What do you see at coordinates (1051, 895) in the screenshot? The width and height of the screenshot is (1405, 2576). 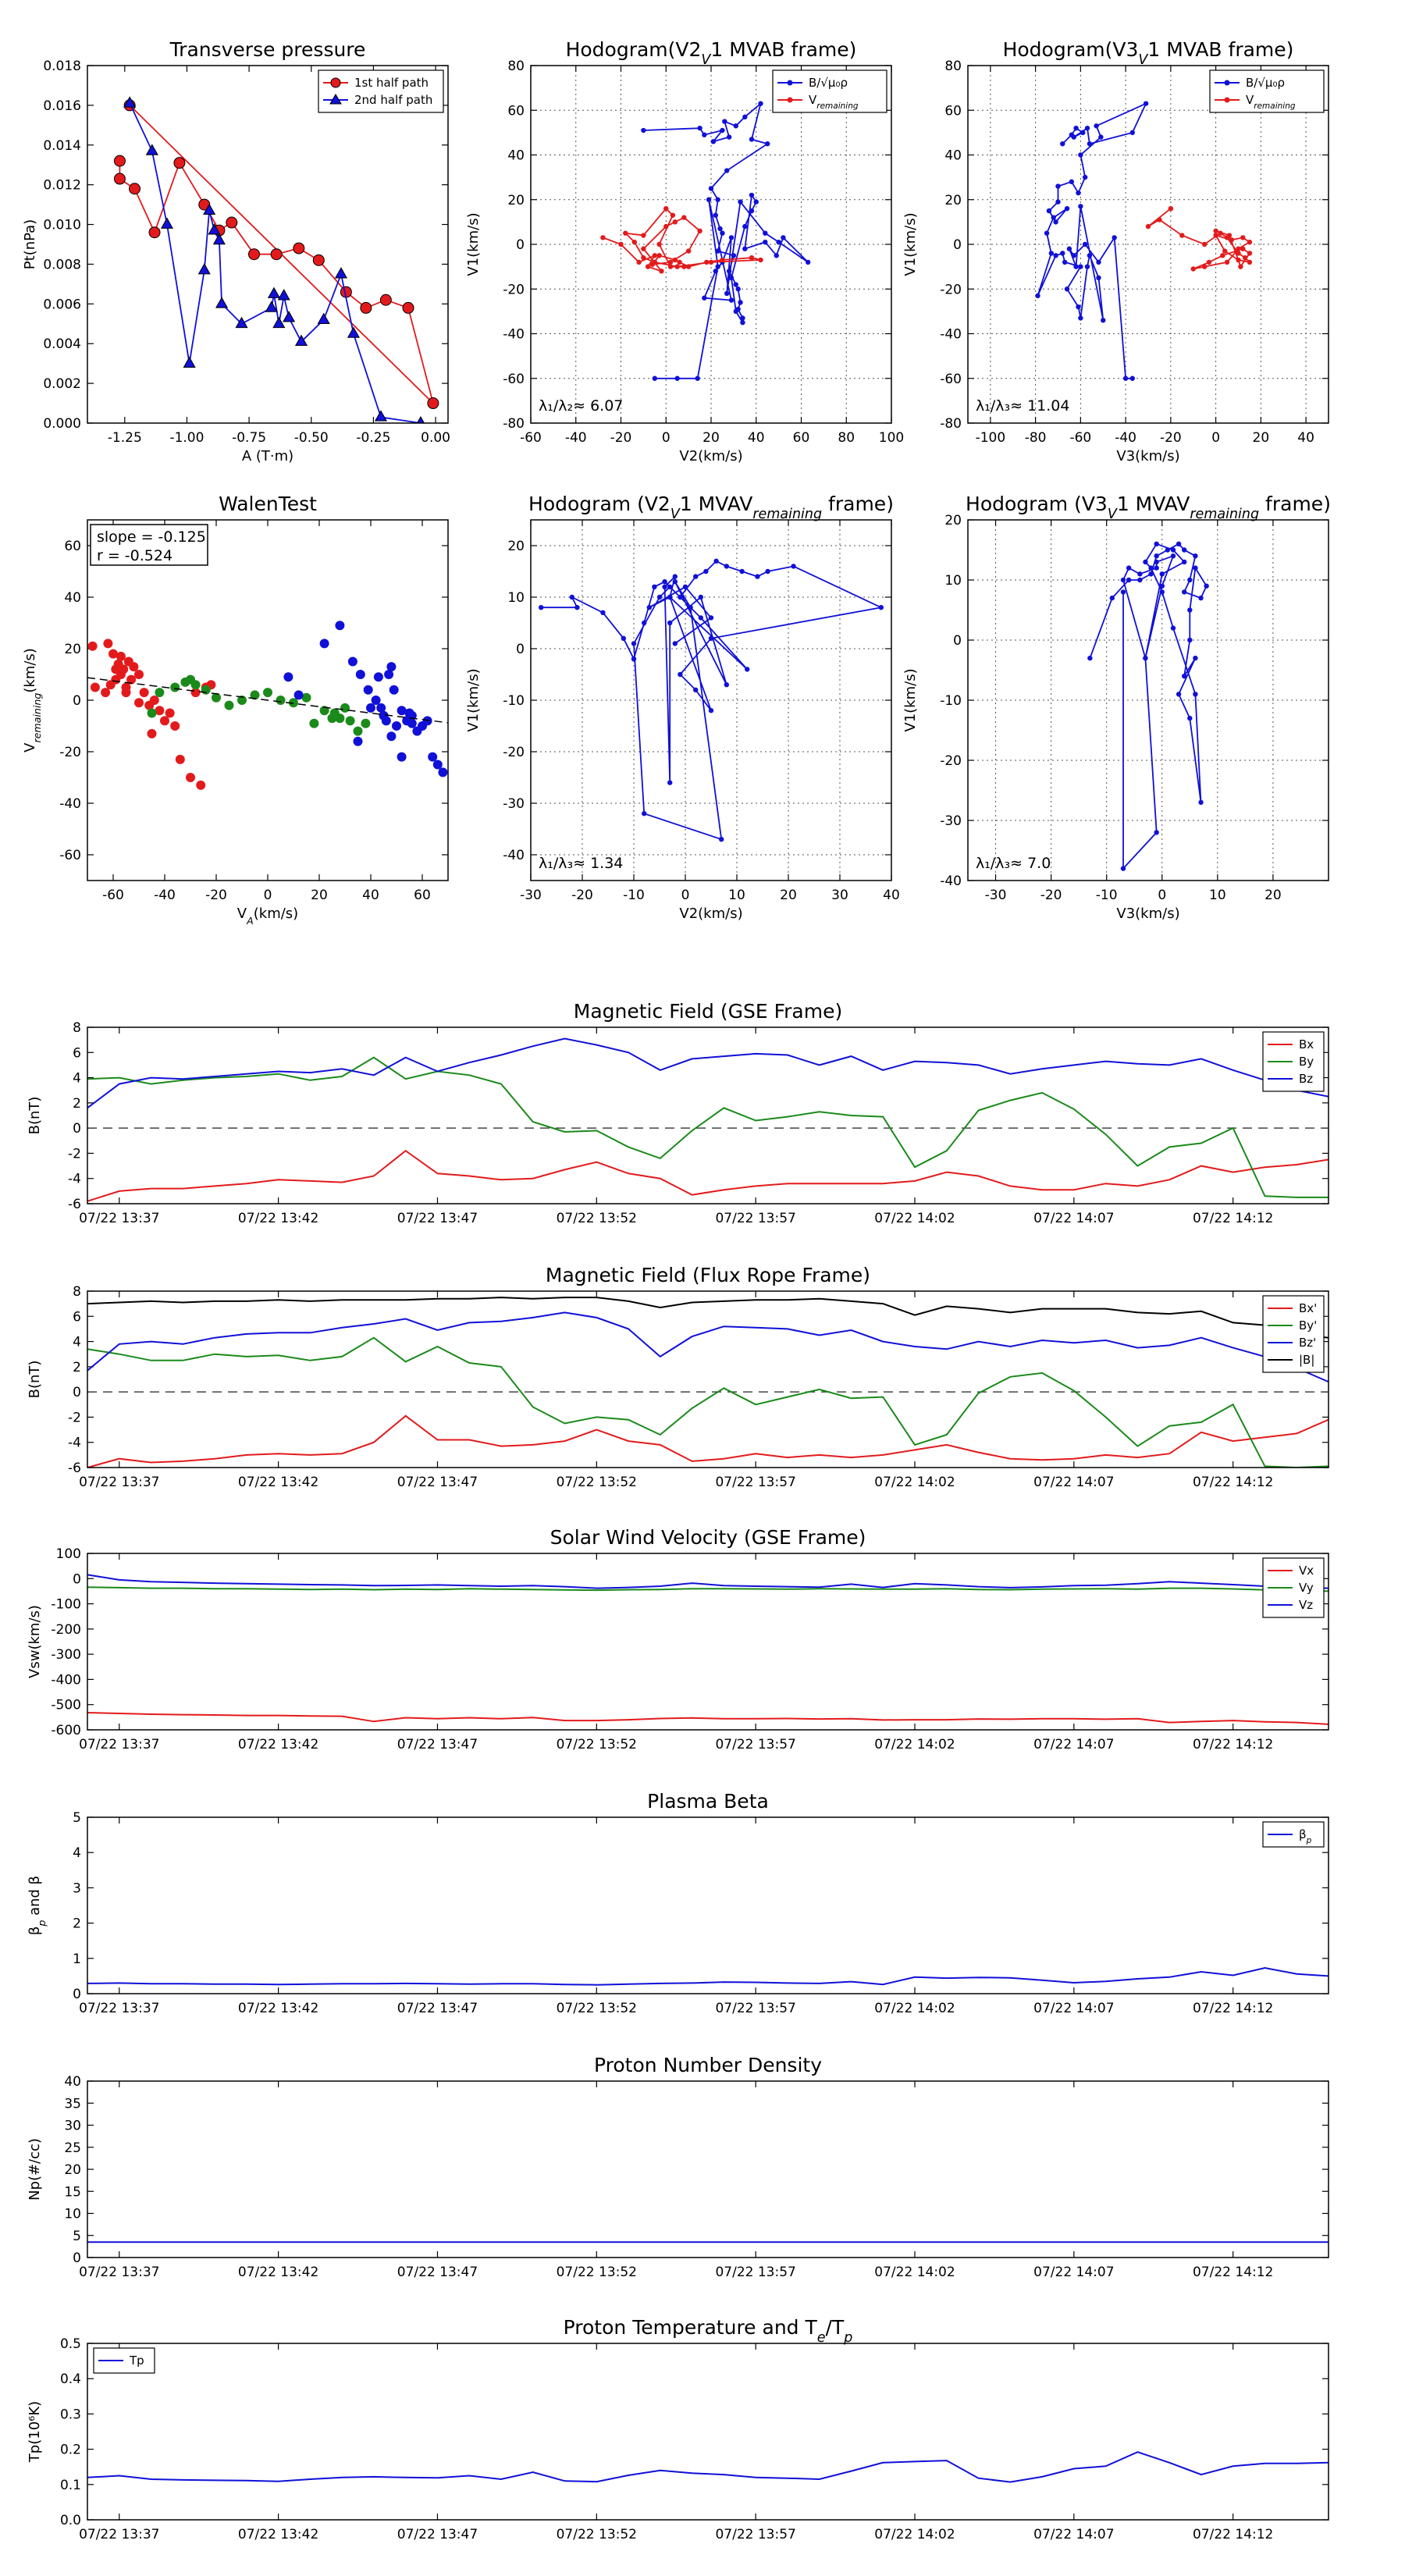 I see `x-tick-label: -20` at bounding box center [1051, 895].